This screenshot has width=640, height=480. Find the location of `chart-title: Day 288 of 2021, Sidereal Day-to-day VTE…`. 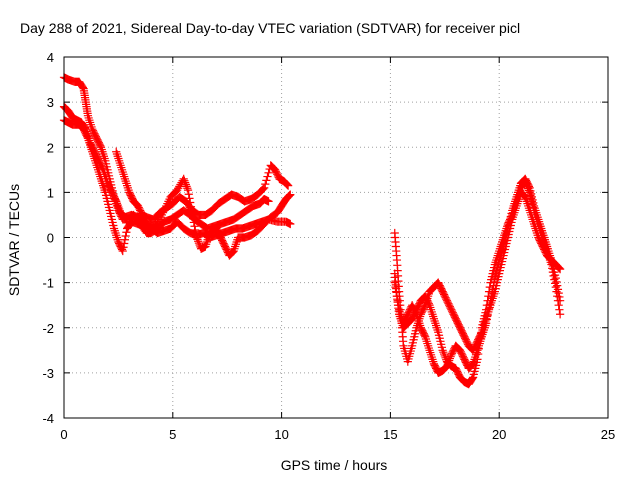

chart-title: Day 288 of 2021, Sidereal Day-to-day VTE… is located at coordinates (270, 28).